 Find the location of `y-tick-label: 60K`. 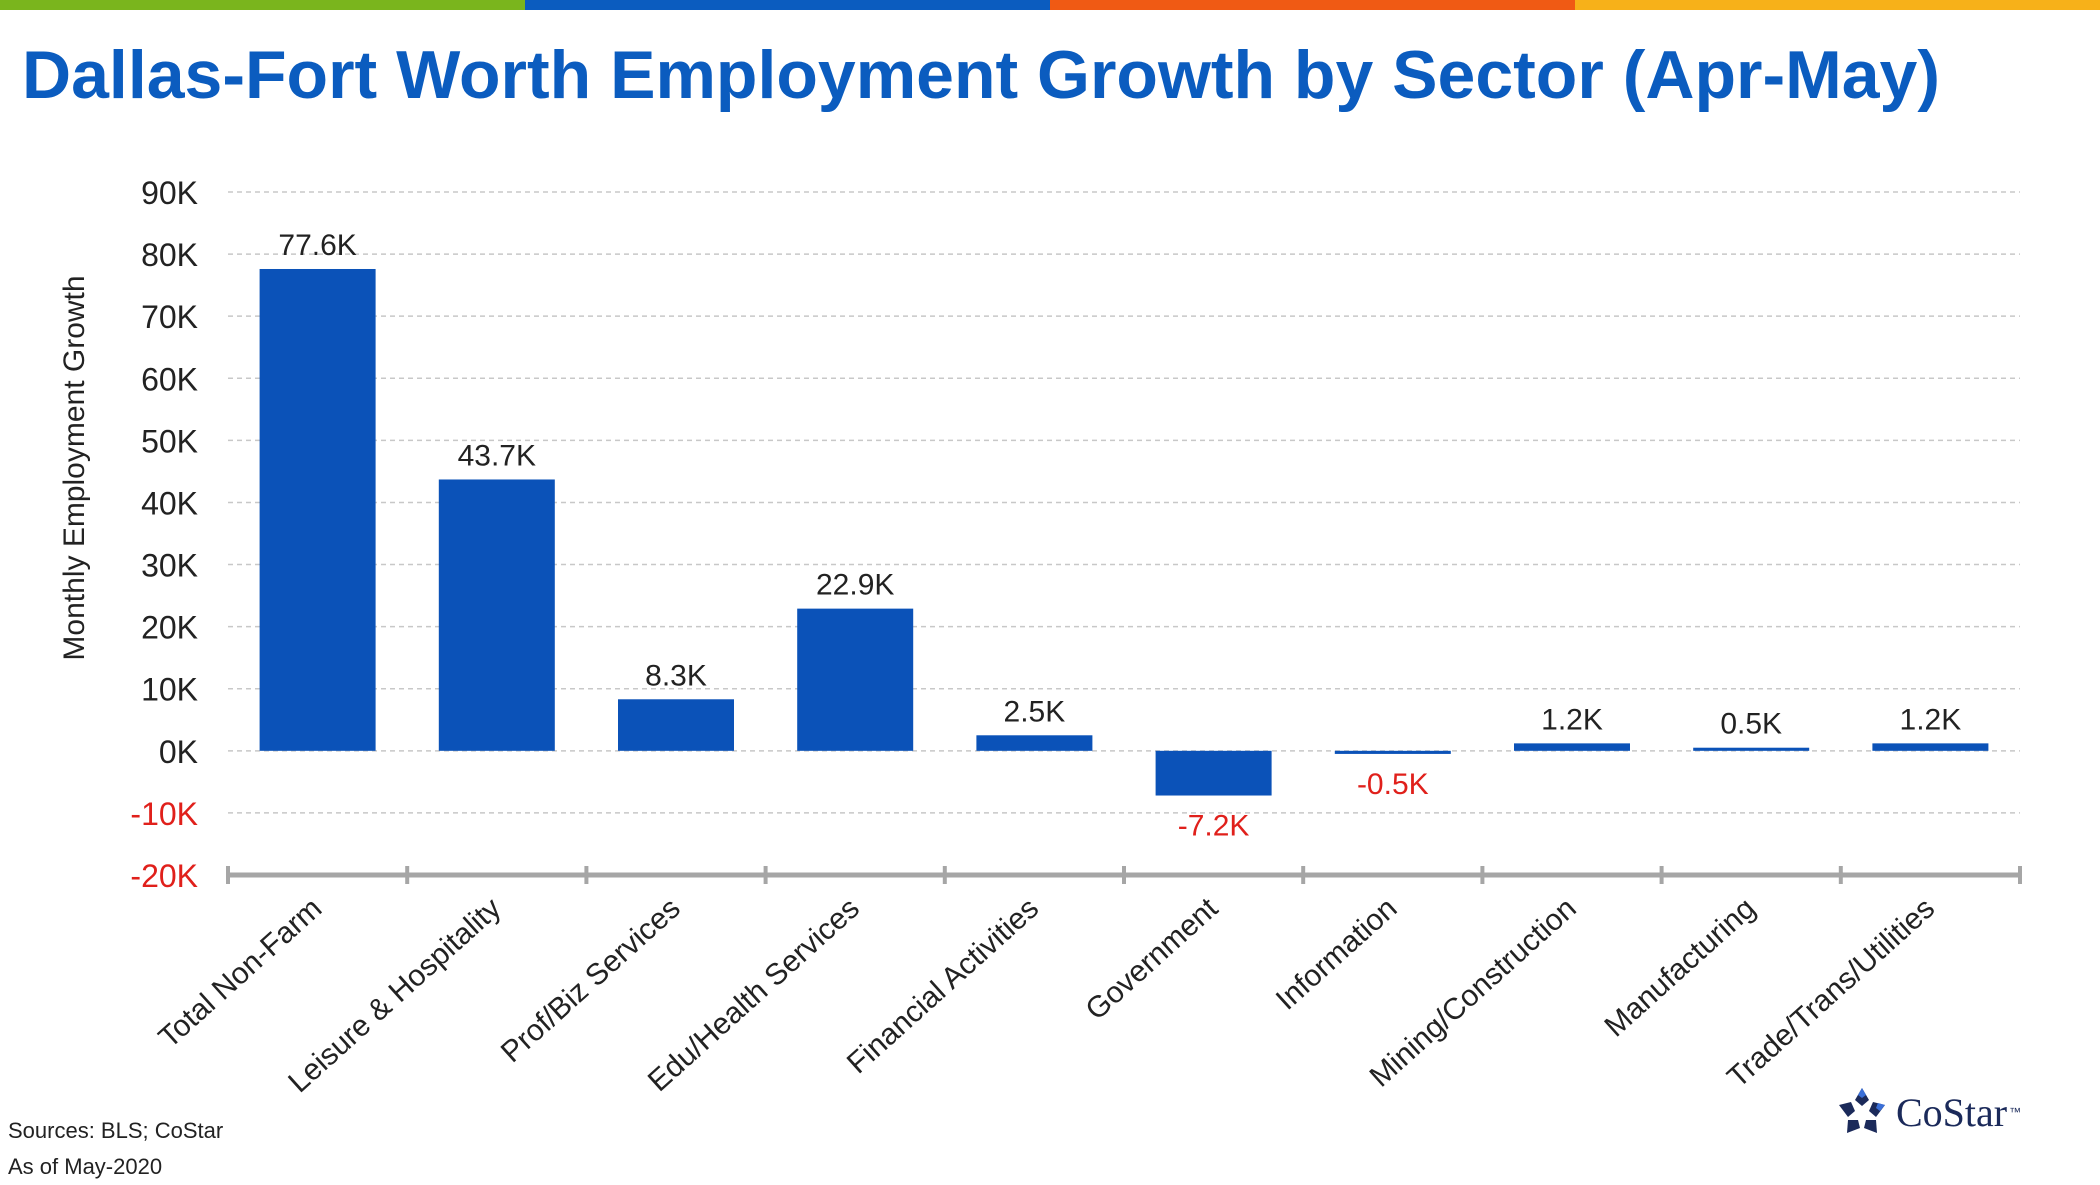

y-tick-label: 60K is located at coordinates (169, 379).